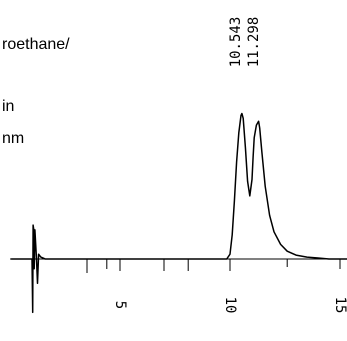 The height and width of the screenshot is (341, 347). I want to click on peak-label-11.298: 11.298, so click(254, 42).